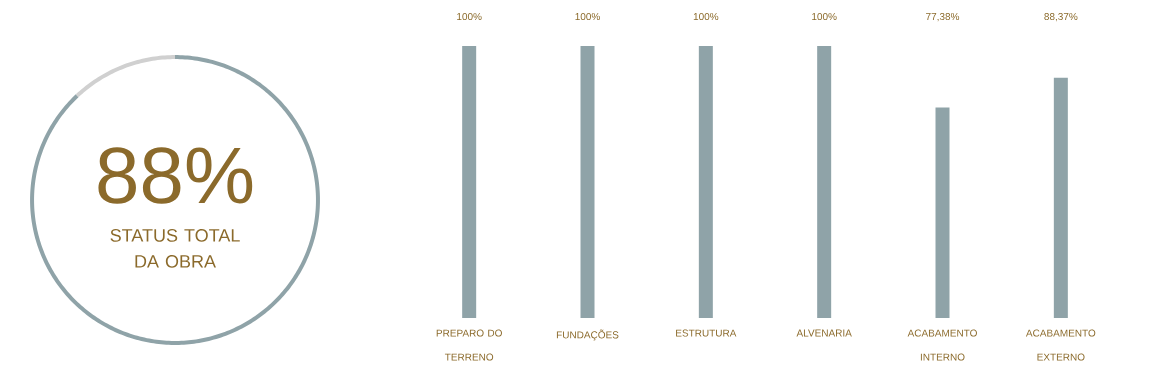 Image resolution: width=1150 pixels, height=381 pixels. What do you see at coordinates (175, 248) in the screenshot?
I see `text: STATUS TOTAL DA OBRA` at bounding box center [175, 248].